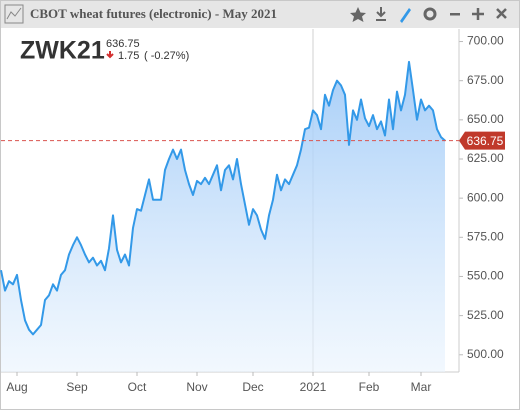 The width and height of the screenshot is (520, 415). What do you see at coordinates (252, 387) in the screenshot?
I see `x-tick-label: Dec` at bounding box center [252, 387].